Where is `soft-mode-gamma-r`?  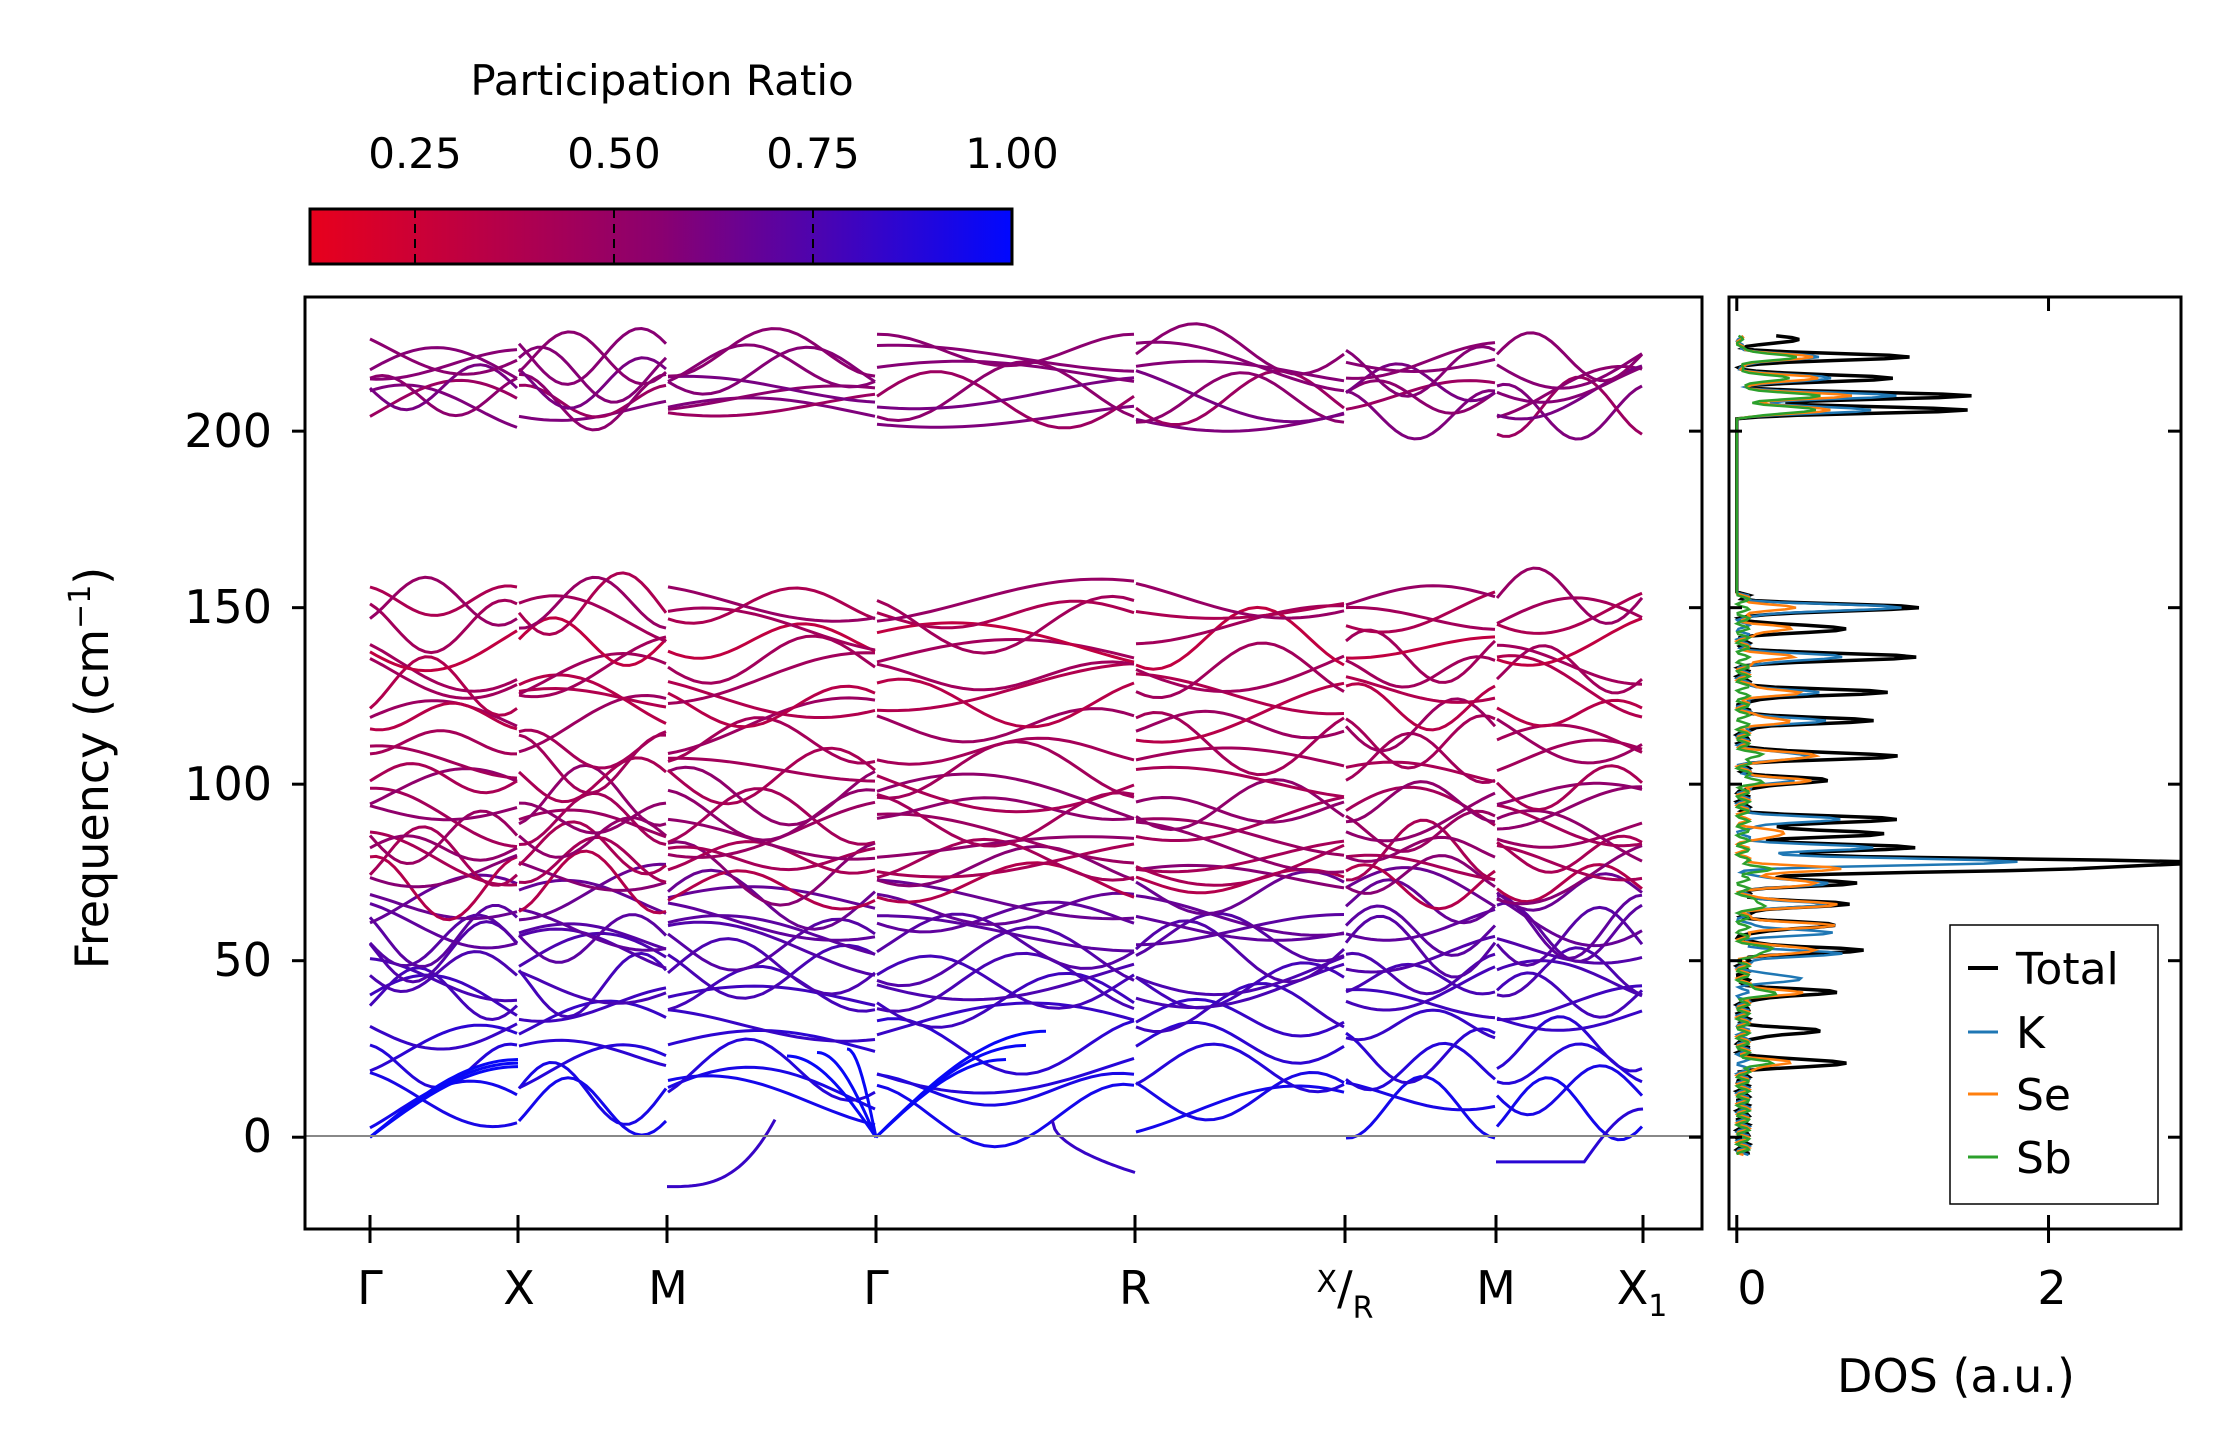
soft-mode-gamma-r is located at coordinates (1093, 1146).